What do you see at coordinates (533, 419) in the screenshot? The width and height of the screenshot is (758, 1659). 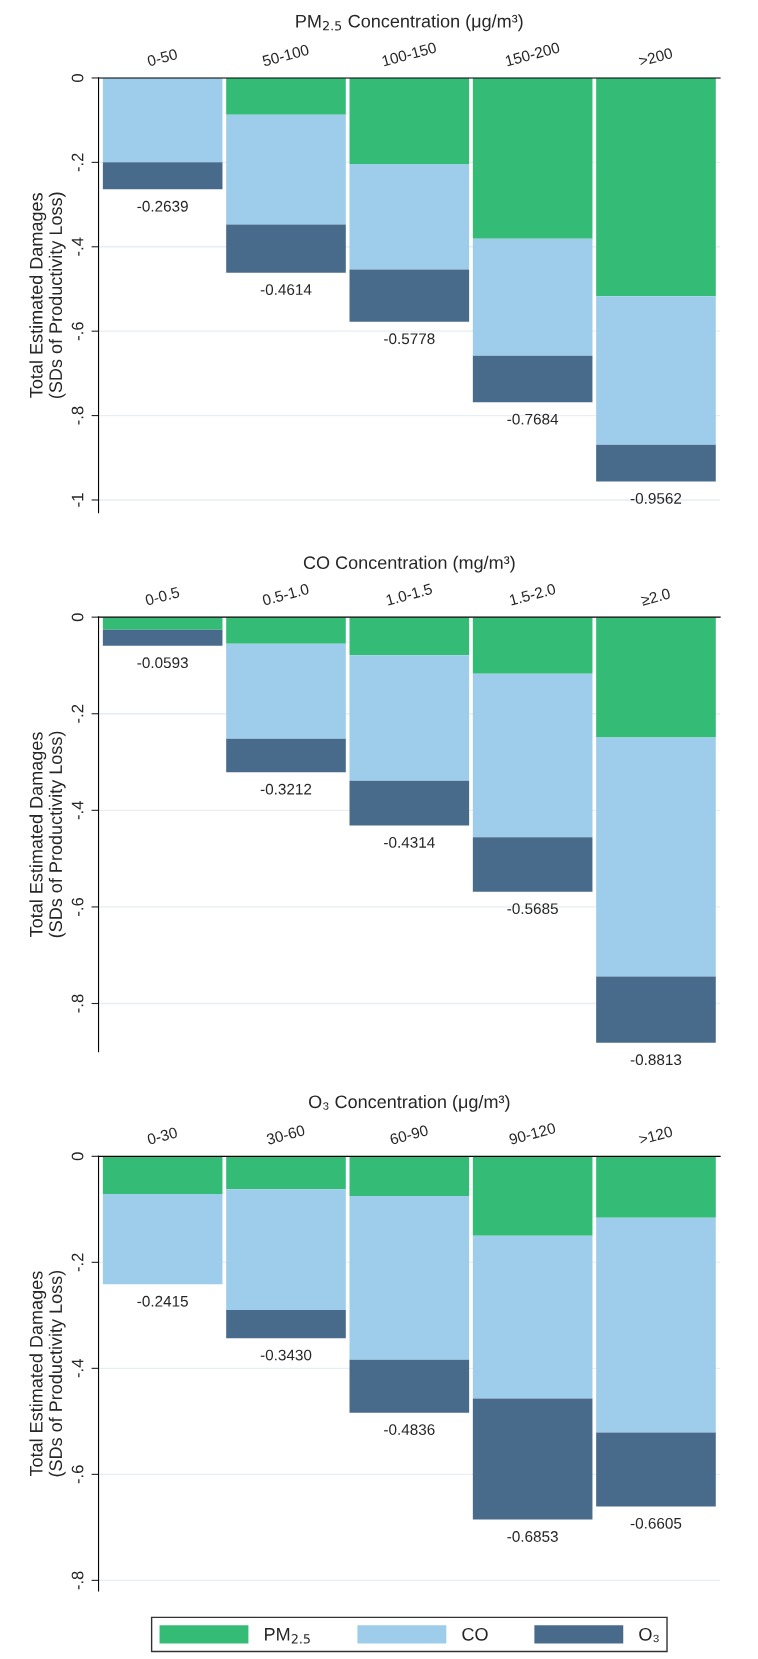 I see `total-label: -0.7684` at bounding box center [533, 419].